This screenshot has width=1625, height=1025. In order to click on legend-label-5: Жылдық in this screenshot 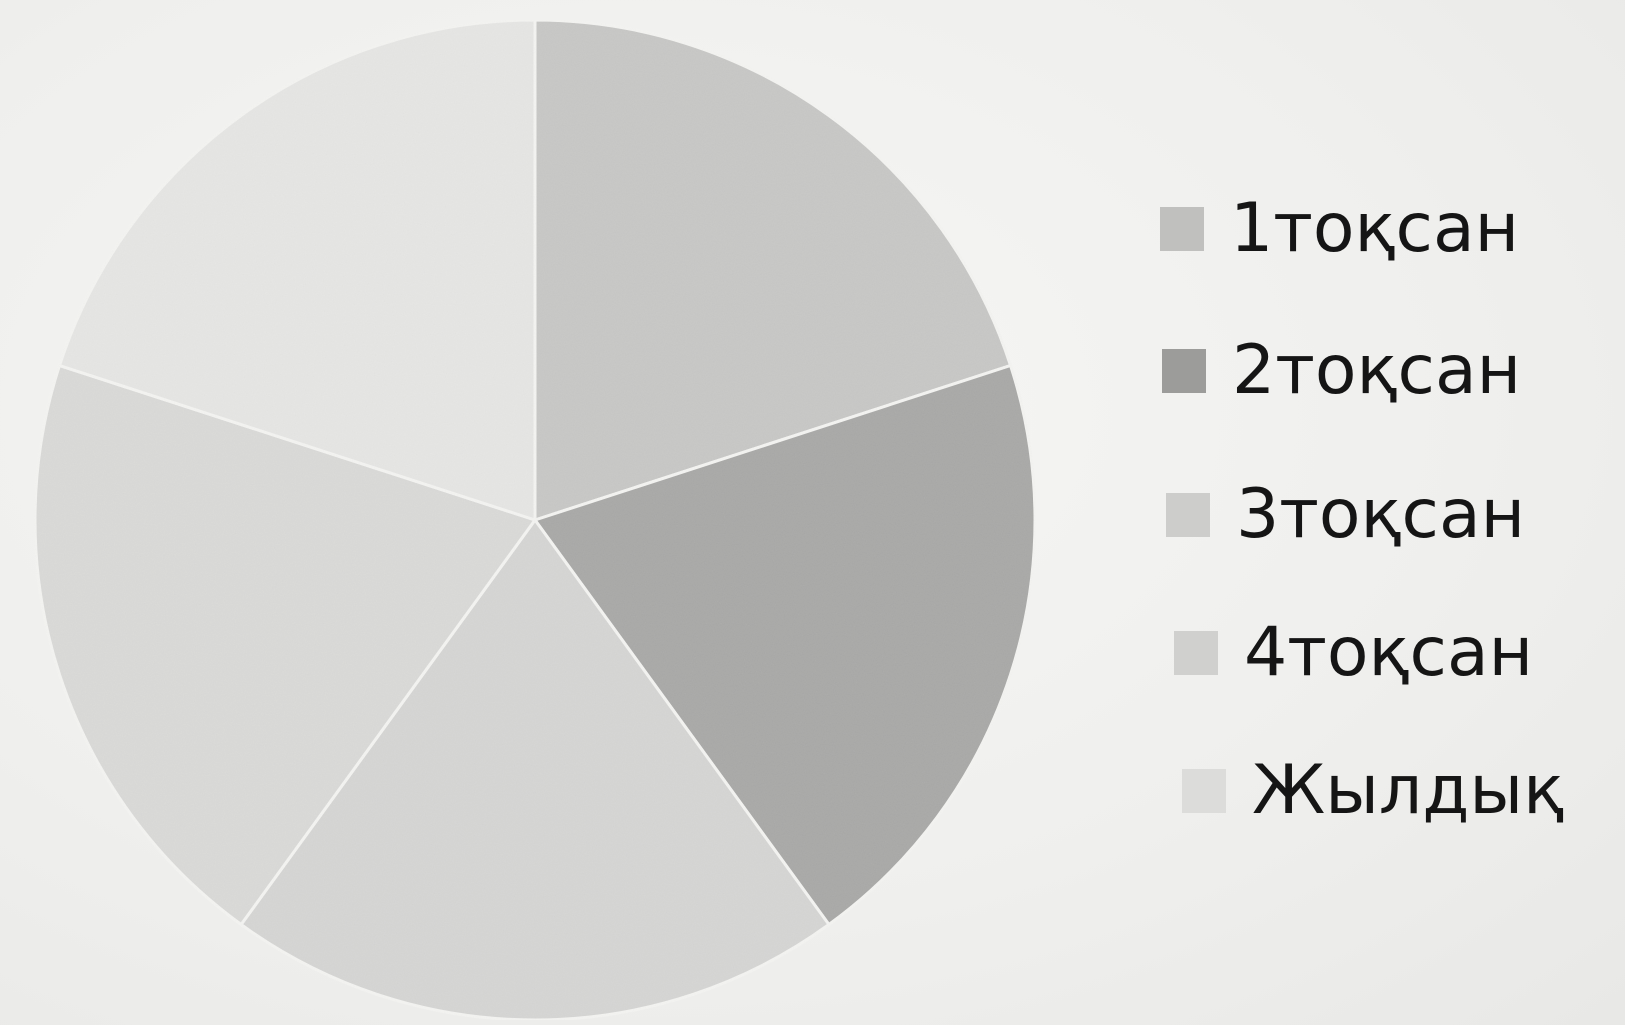, I will do `click(1408, 790)`.